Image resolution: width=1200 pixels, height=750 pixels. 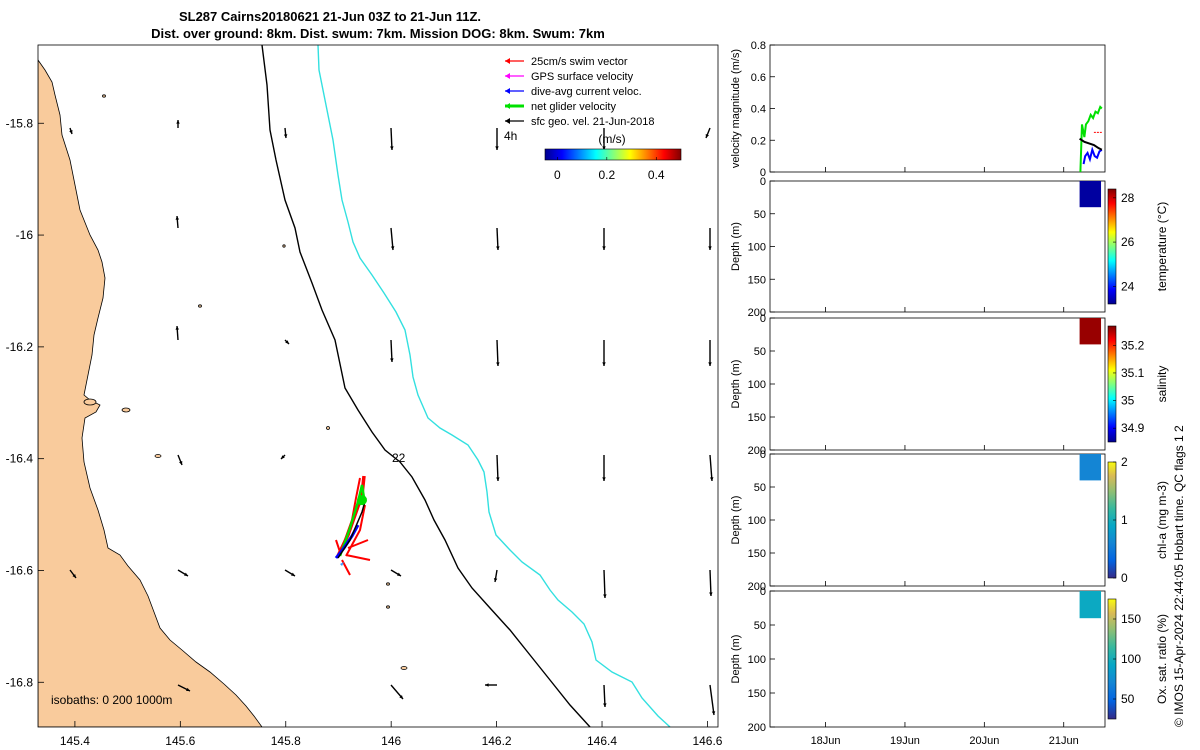 I want to click on panel-x-tick-label: 18Jun, so click(x=826, y=741).